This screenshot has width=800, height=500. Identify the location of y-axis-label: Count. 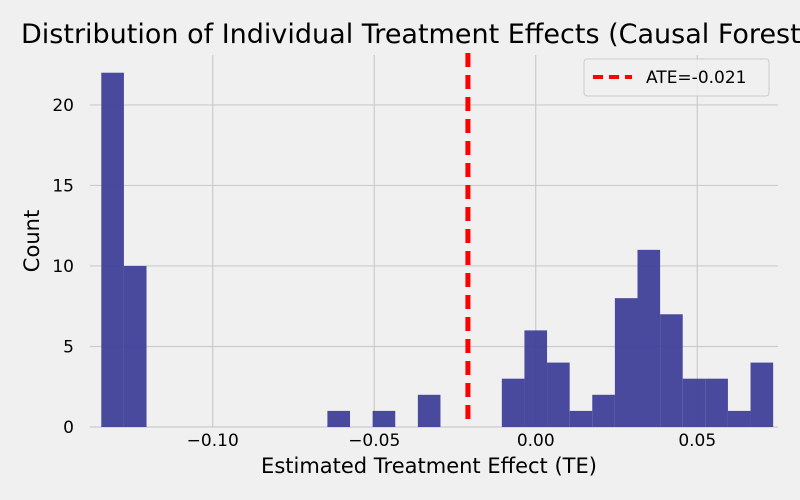
(32, 241).